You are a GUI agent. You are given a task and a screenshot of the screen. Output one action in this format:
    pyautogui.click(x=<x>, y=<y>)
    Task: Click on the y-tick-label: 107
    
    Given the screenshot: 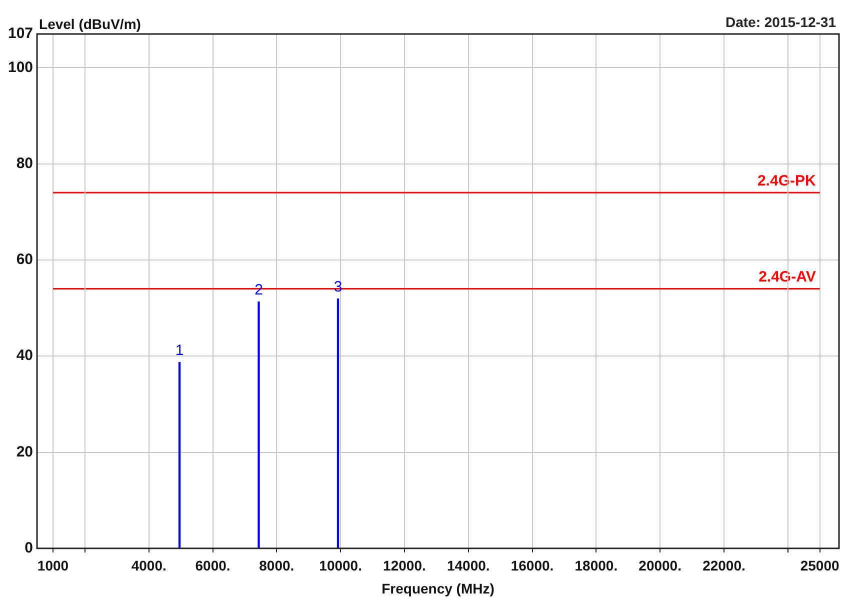 What is the action you would take?
    pyautogui.click(x=21, y=33)
    